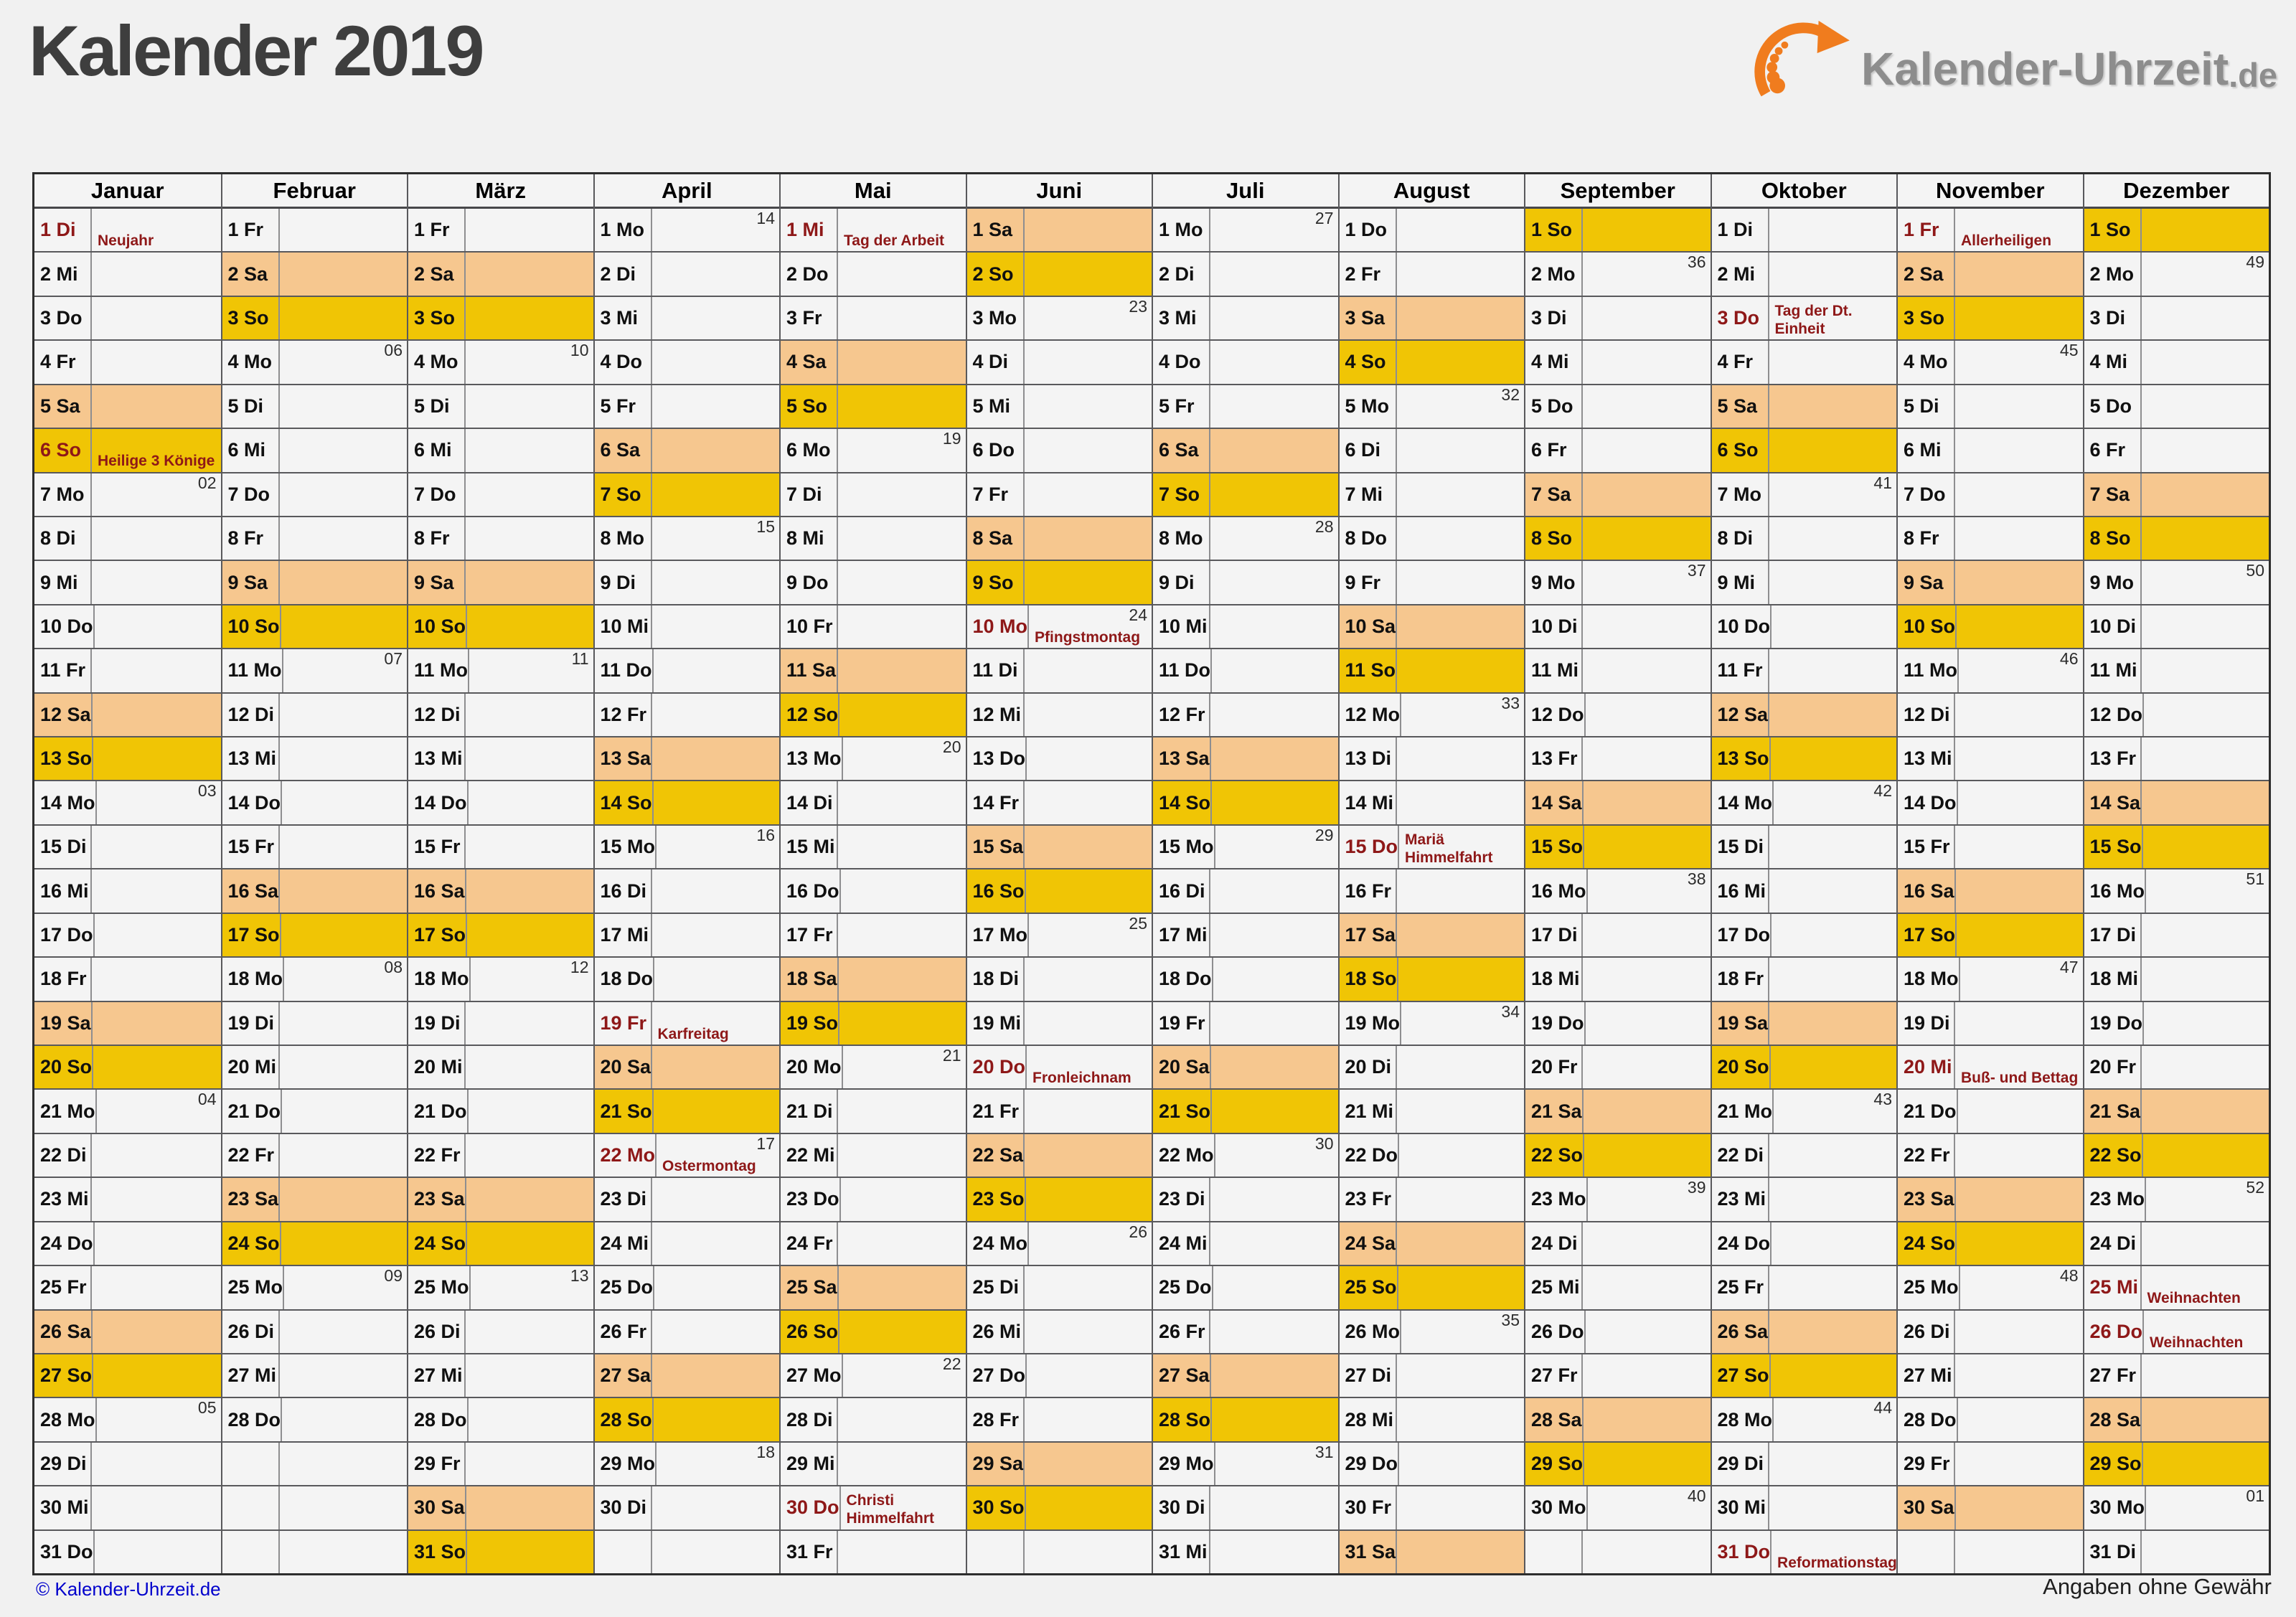 The width and height of the screenshot is (2296, 1617). I want to click on day-cell-februar-25: 25 Mo 09, so click(315, 1287).